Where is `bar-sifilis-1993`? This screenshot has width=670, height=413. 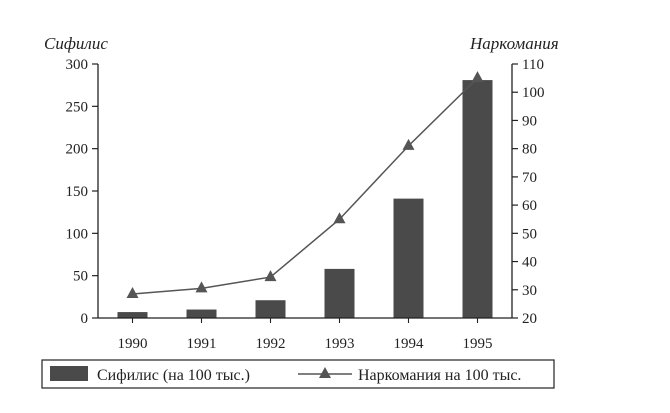 bar-sifilis-1993 is located at coordinates (339, 293).